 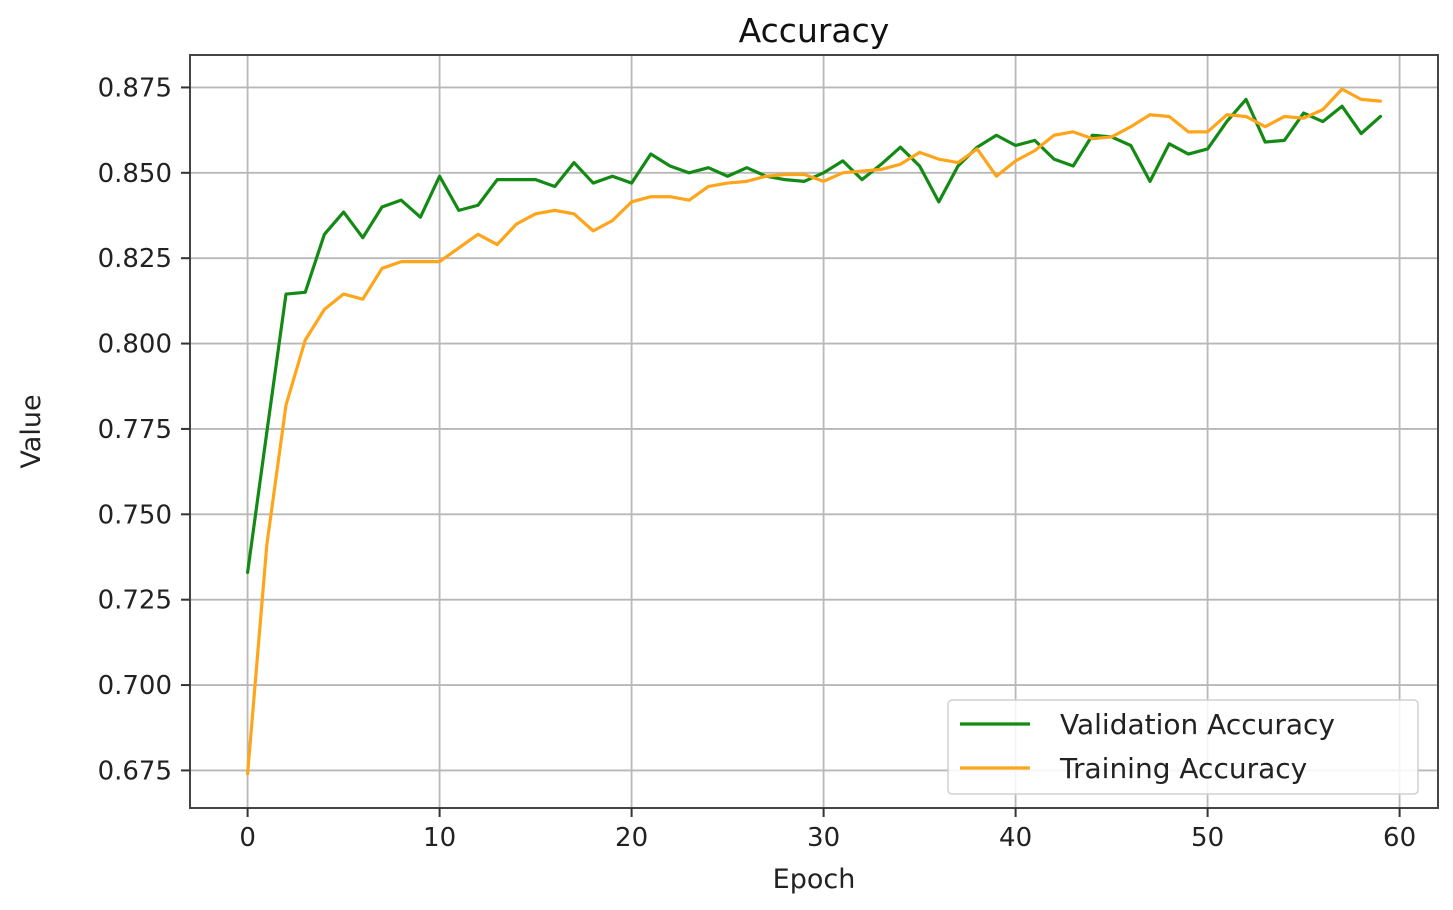 What do you see at coordinates (135, 259) in the screenshot?
I see `y-tick-label: 0.825` at bounding box center [135, 259].